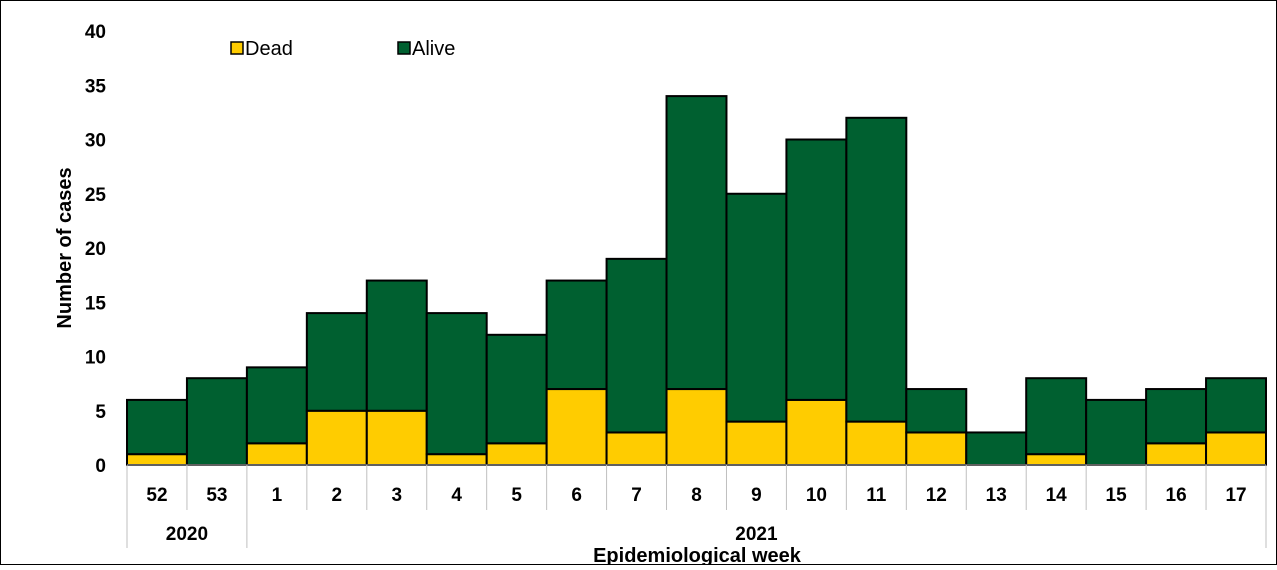 This screenshot has width=1277, height=570. I want to click on y-tick-label: 25, so click(96, 195).